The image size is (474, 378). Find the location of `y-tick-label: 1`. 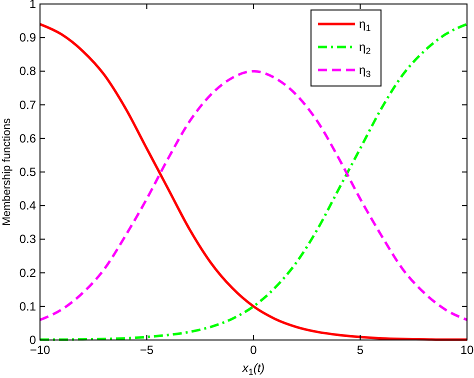

y-tick-label: 1 is located at coordinates (32, 5).